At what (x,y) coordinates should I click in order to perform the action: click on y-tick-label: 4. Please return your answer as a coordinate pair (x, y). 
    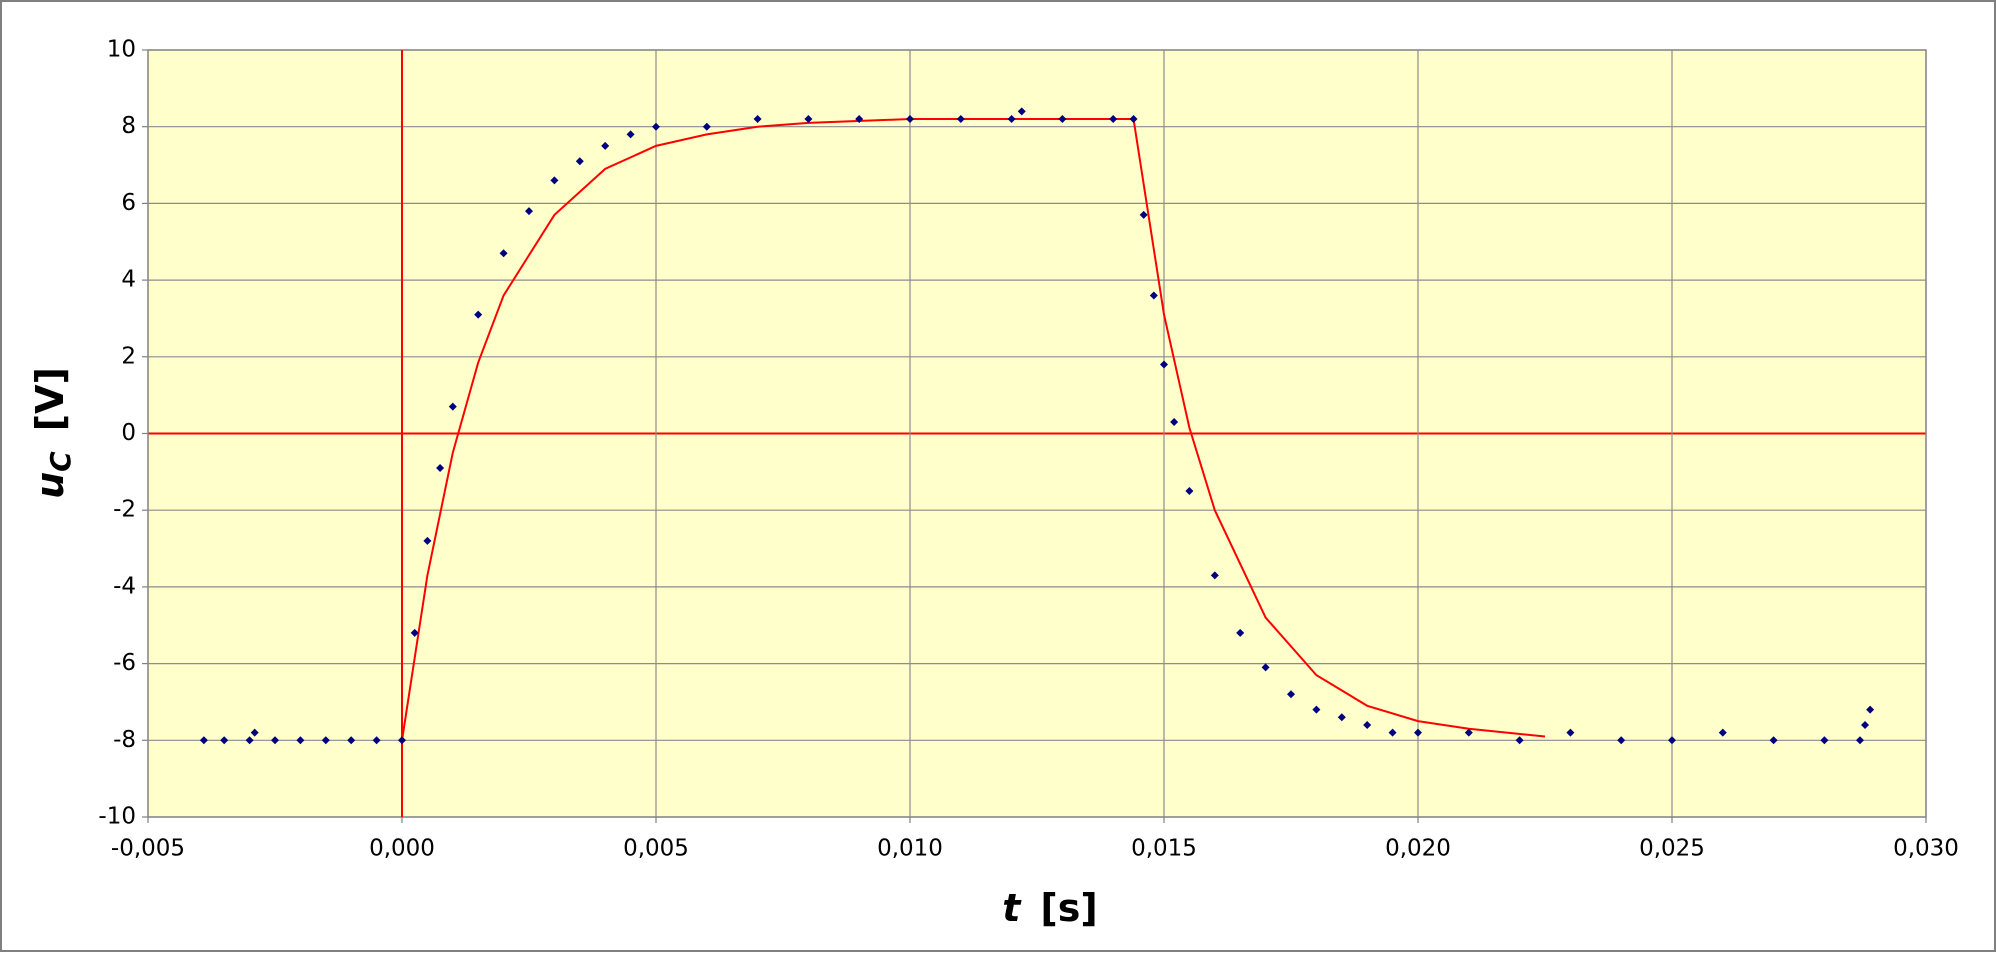
    Looking at the image, I should click on (128, 280).